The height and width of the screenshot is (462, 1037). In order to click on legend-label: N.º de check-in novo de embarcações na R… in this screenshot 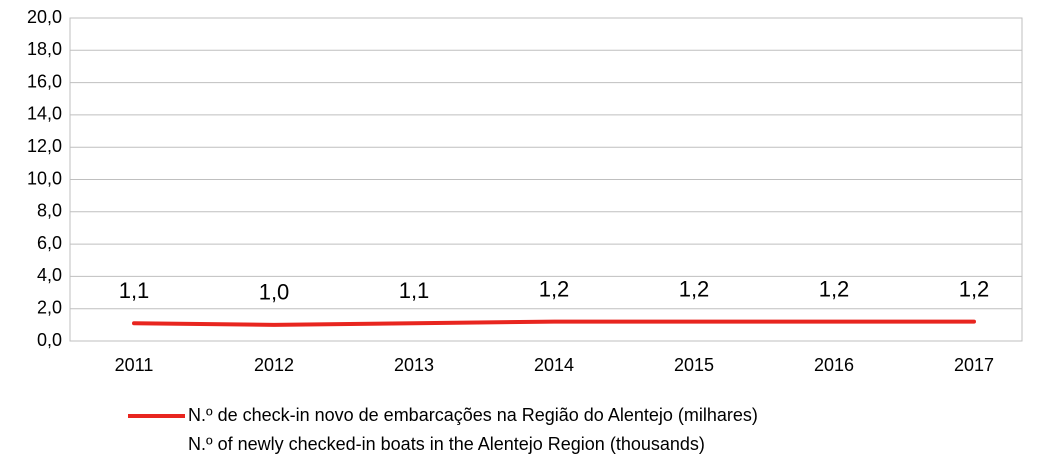, I will do `click(473, 415)`.